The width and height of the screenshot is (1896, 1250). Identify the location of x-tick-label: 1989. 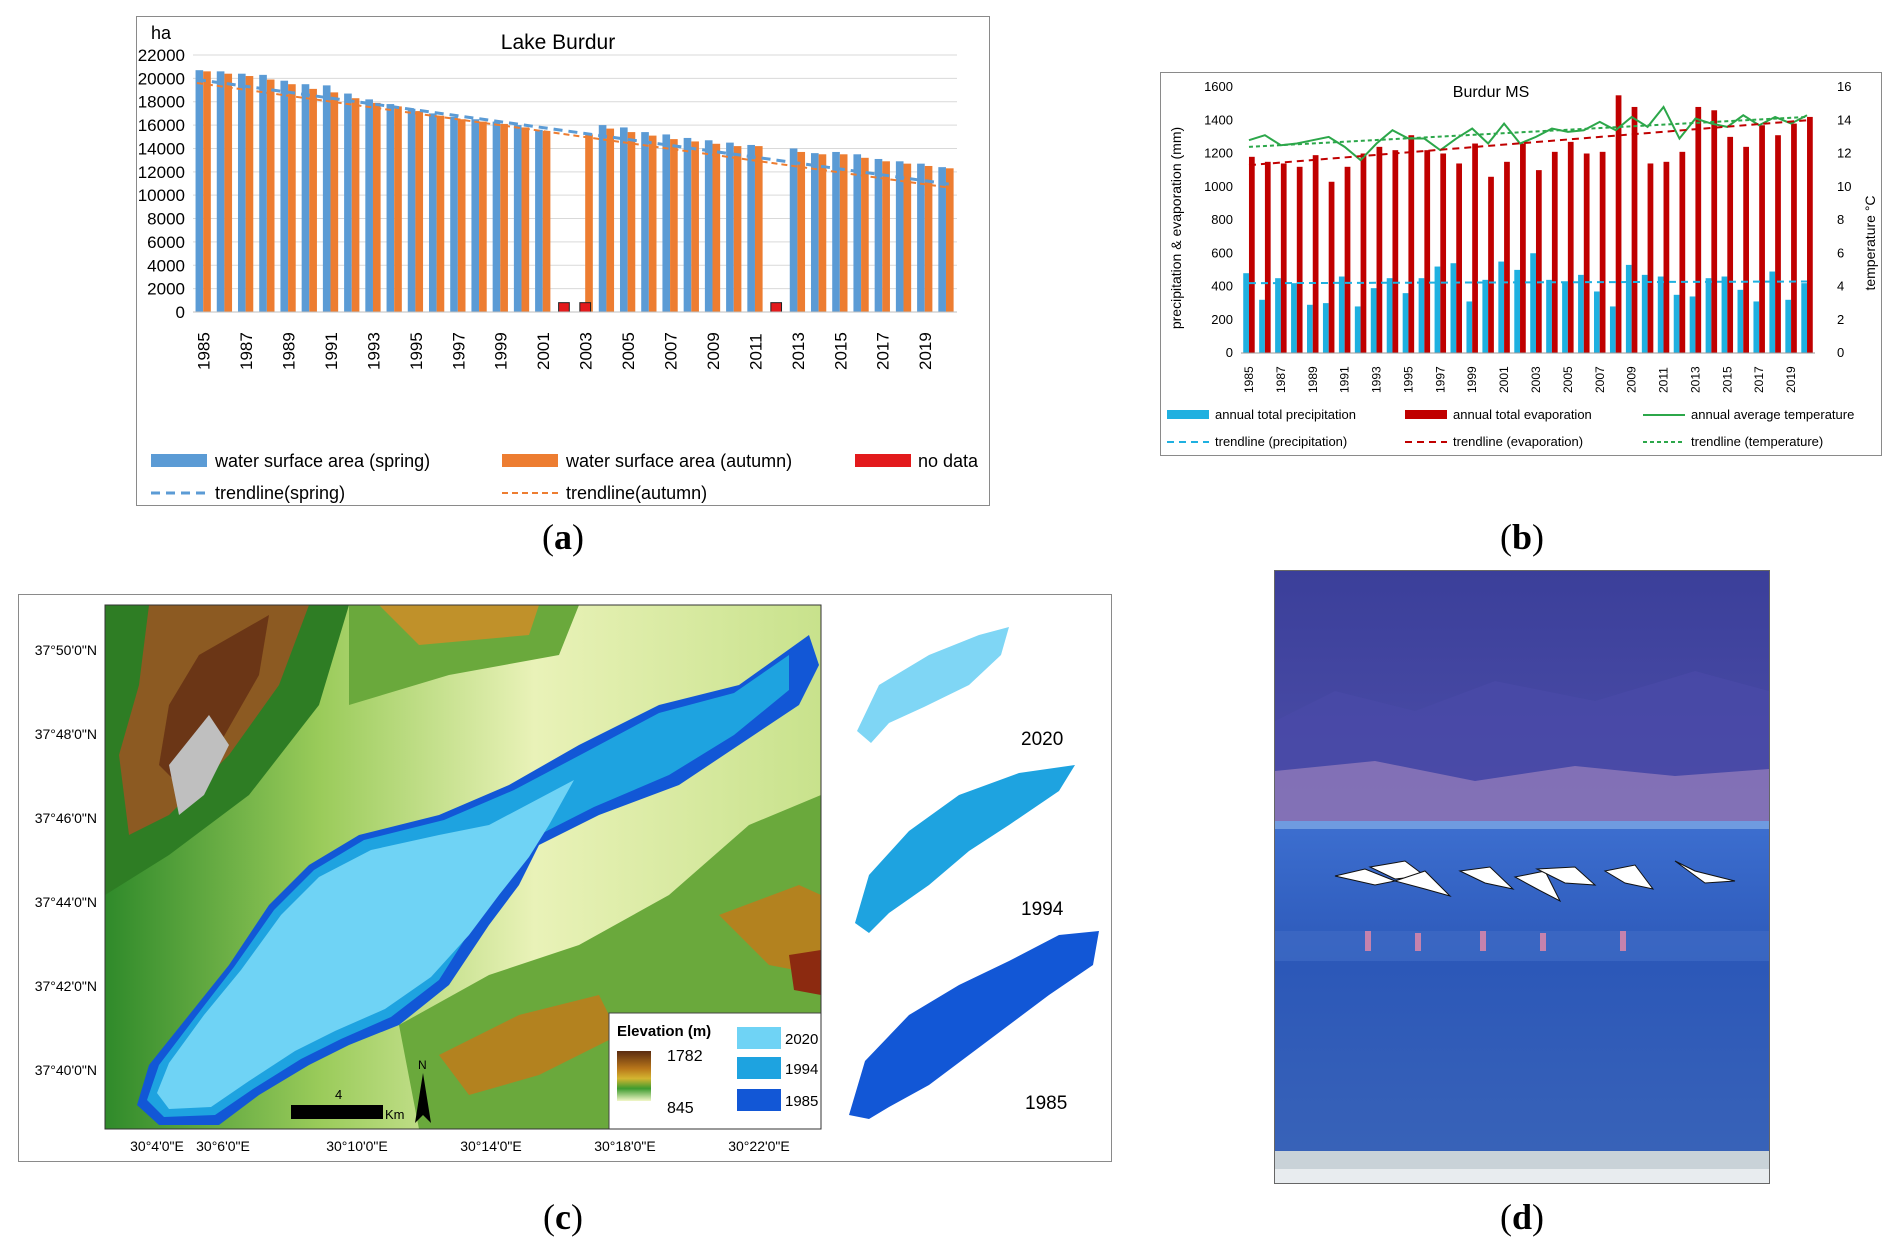
(1313, 379).